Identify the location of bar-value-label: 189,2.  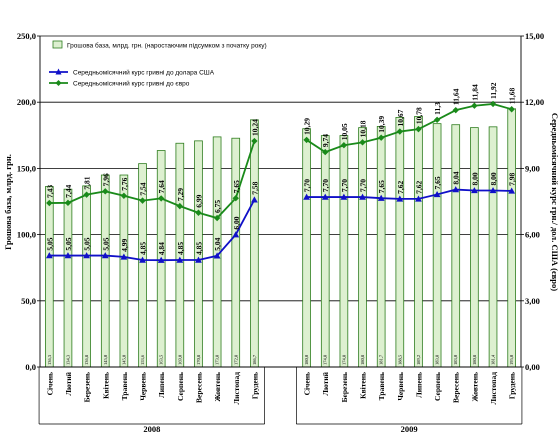
(419, 360).